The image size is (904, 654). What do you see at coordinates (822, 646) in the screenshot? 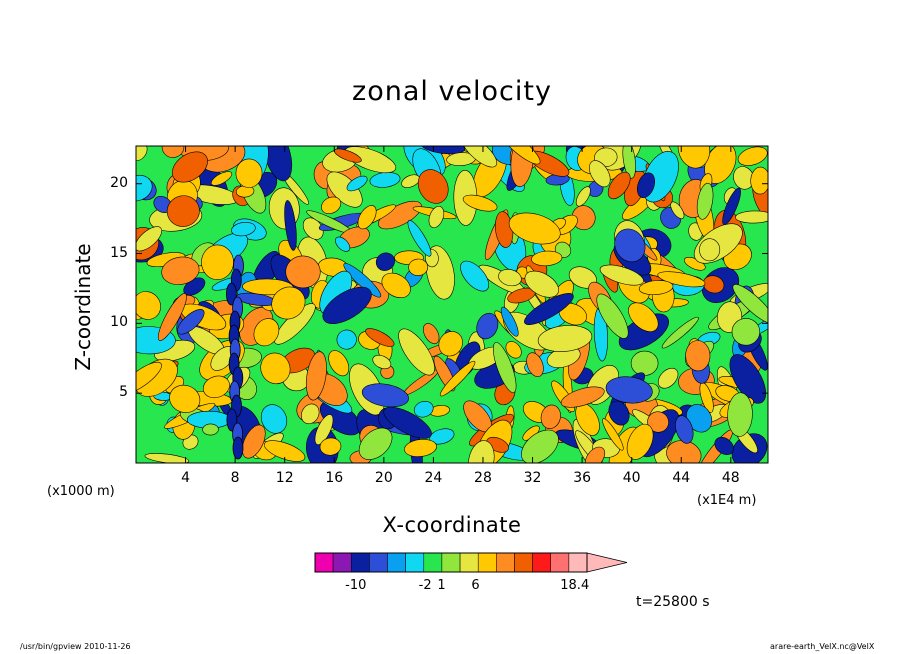
I see `footer-file: arare-earth_VelX.nc@VelX` at bounding box center [822, 646].